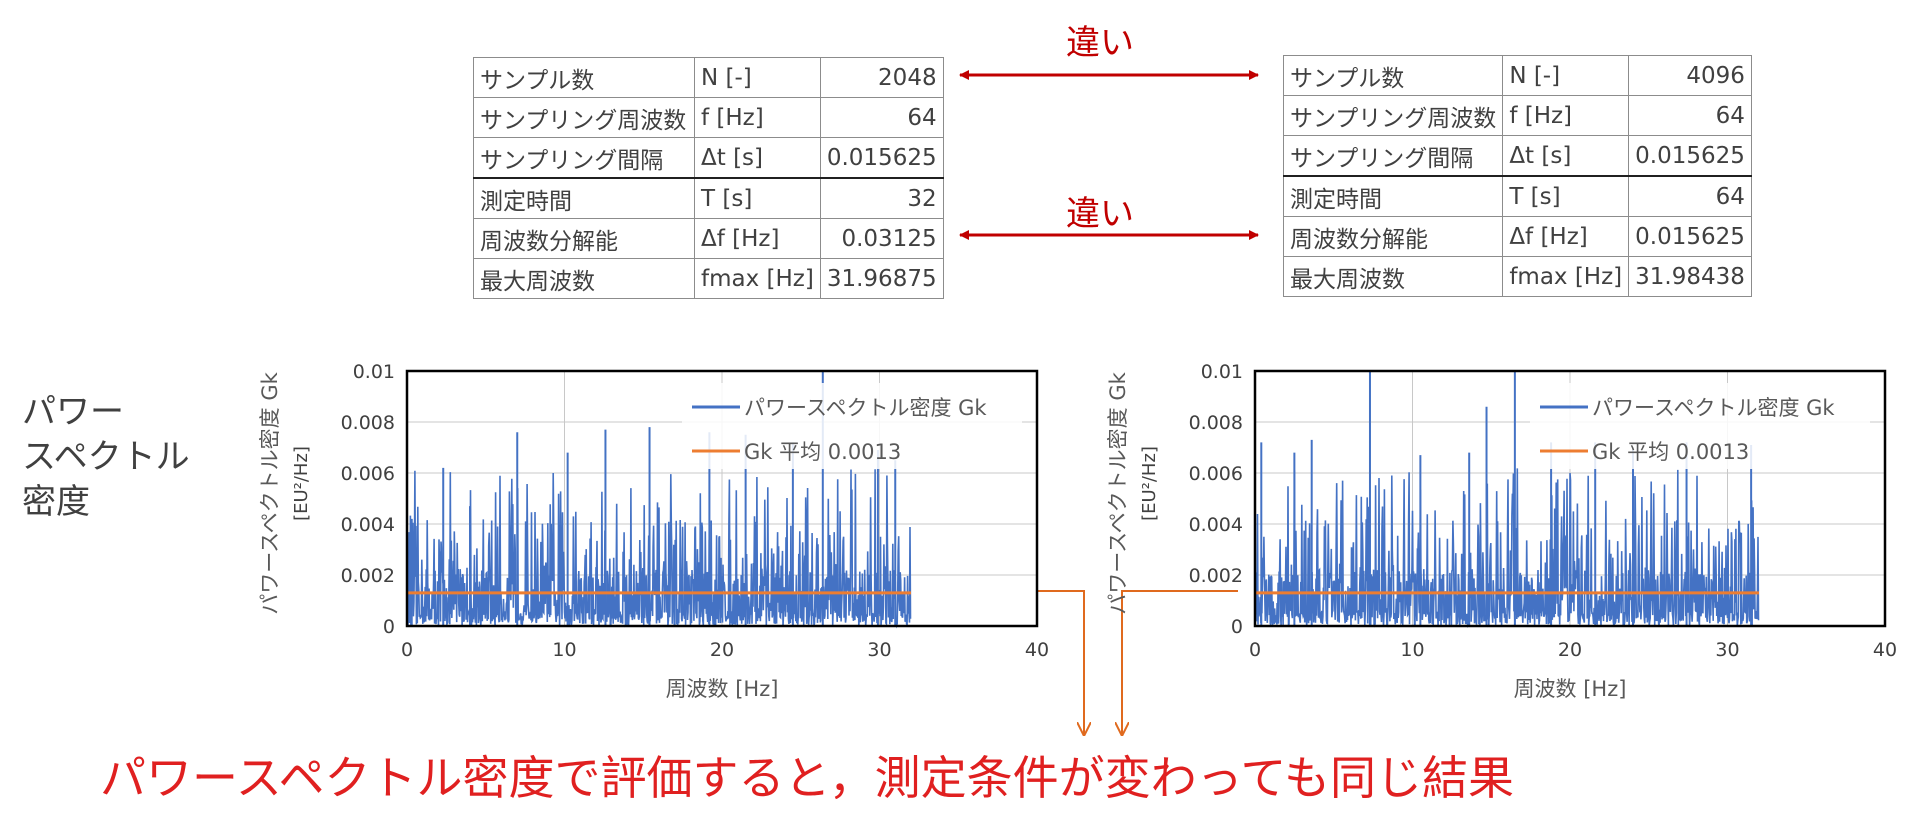  I want to click on callout-arrow-right, so click(1180, 663).